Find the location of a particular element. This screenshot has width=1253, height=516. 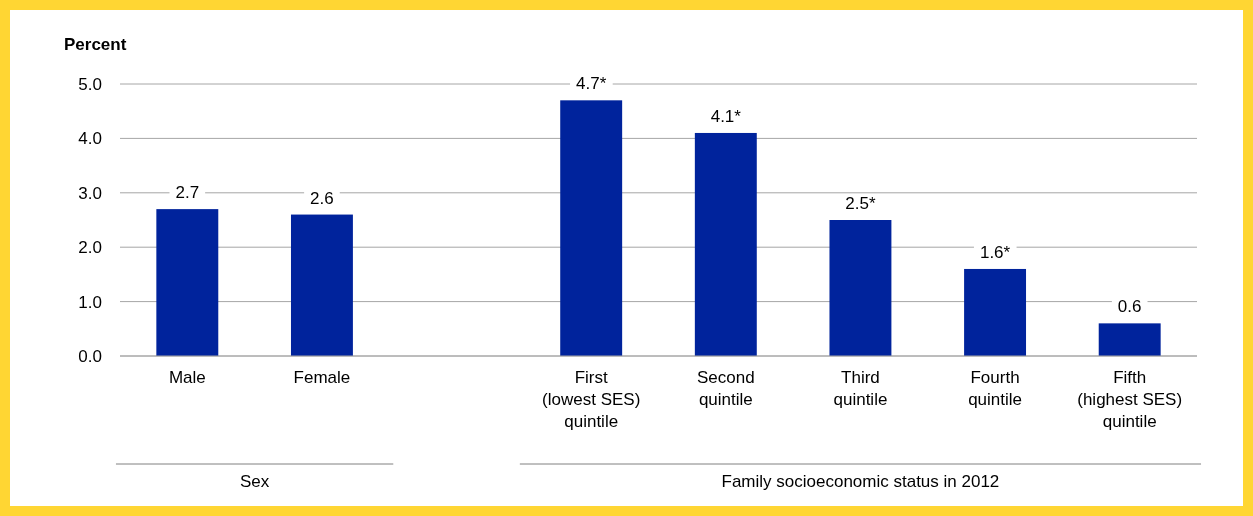

y-axis-title: Percent is located at coordinates (95, 44).